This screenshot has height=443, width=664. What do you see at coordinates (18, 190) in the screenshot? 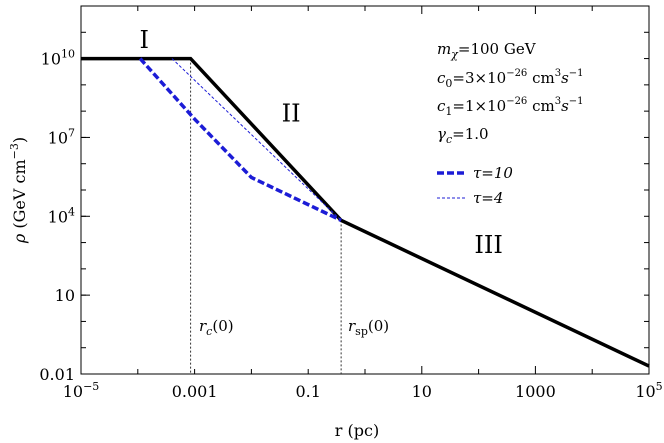
I see `y-axis-title: ρ (GeV cm−3)` at bounding box center [18, 190].